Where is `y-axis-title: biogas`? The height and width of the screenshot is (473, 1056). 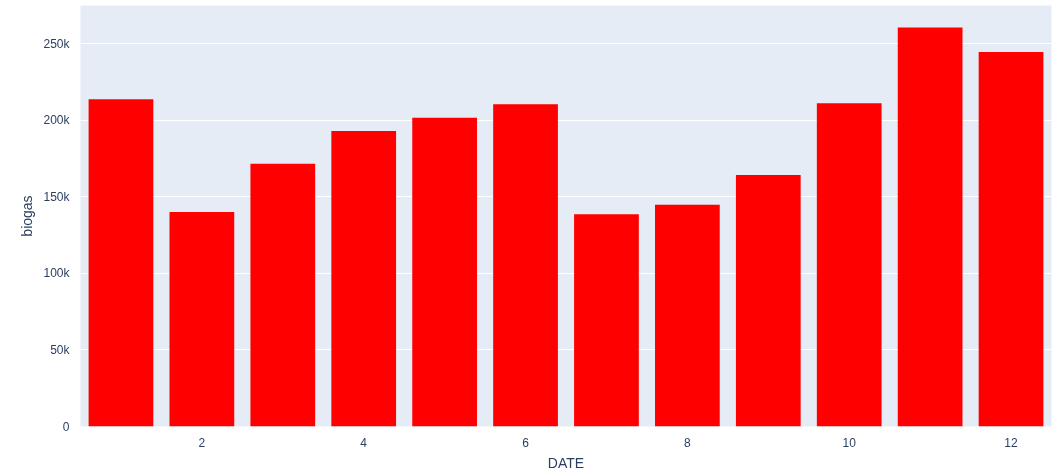 y-axis-title: biogas is located at coordinates (27, 216).